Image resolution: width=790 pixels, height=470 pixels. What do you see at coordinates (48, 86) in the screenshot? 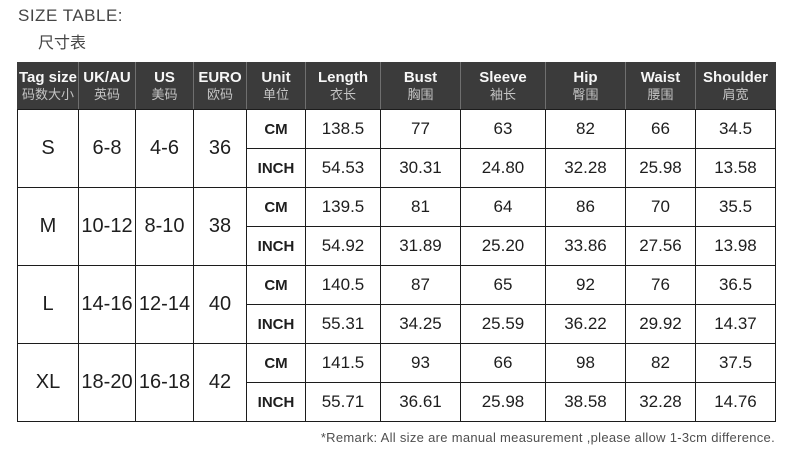
I see `col-header-tag-size: Tag size 码数大小` at bounding box center [48, 86].